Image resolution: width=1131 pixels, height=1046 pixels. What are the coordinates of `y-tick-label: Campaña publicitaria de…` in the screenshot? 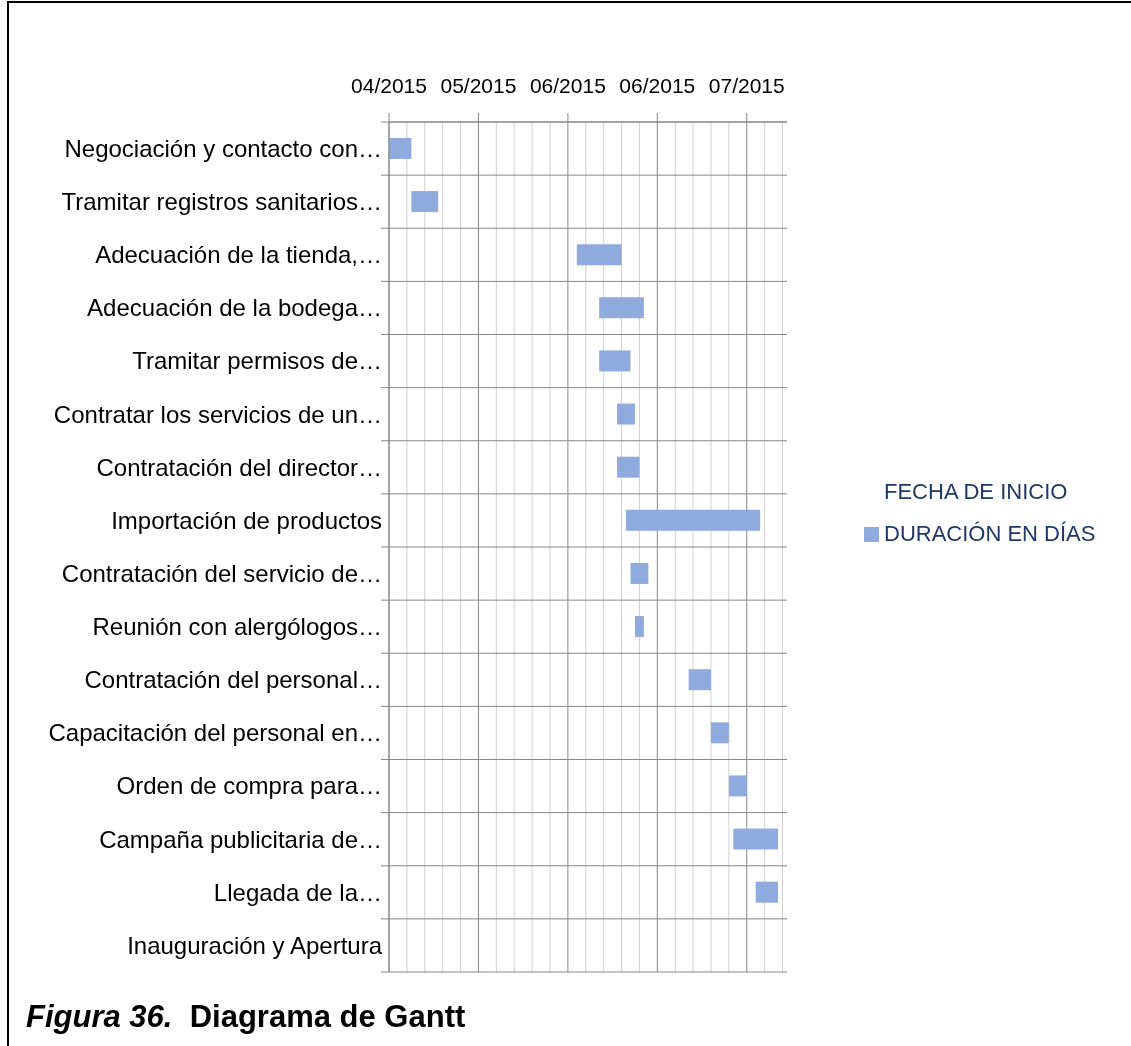 It's located at (240, 839).